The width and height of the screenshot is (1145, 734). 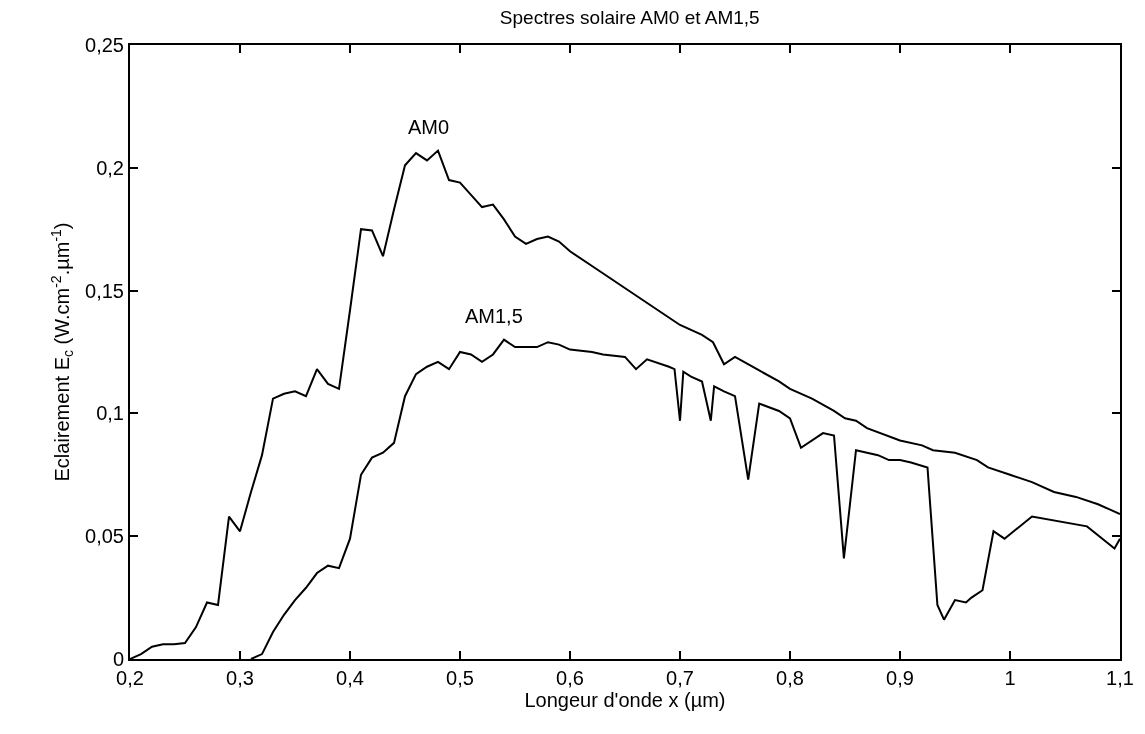 What do you see at coordinates (350, 678) in the screenshot?
I see `x-tick-label: 0,4` at bounding box center [350, 678].